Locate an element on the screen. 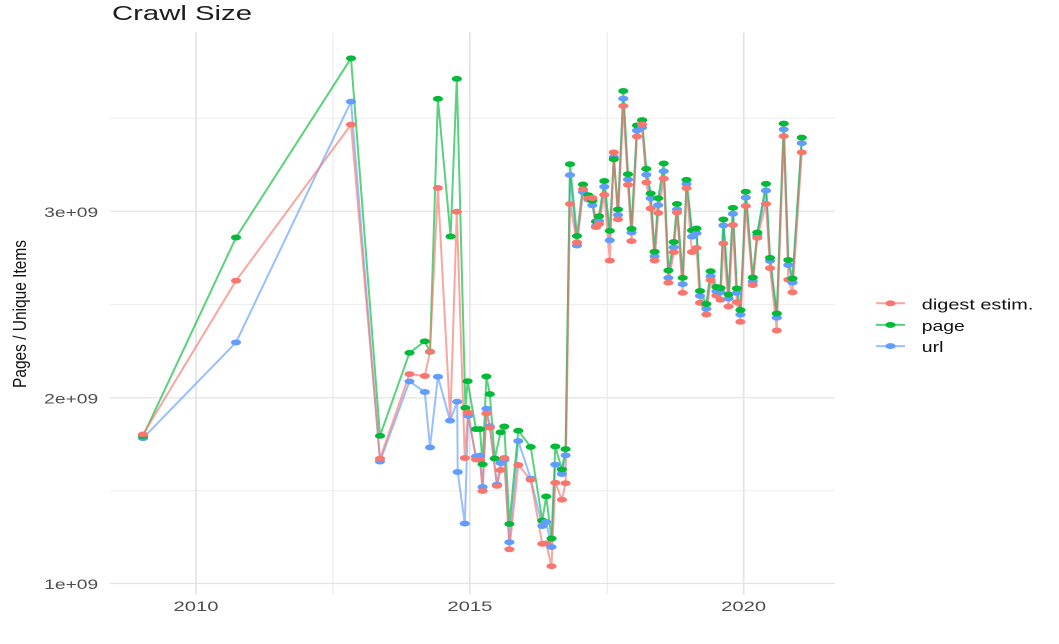 Image resolution: width=1059 pixels, height=644 pixels. svg-text: digest estim. is located at coordinates (978, 305).